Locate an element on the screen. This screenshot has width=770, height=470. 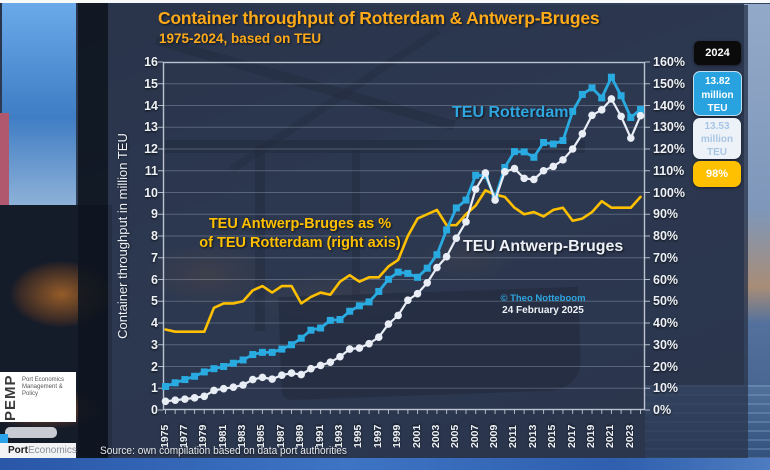
tick-label: 6 is located at coordinates (154, 279).